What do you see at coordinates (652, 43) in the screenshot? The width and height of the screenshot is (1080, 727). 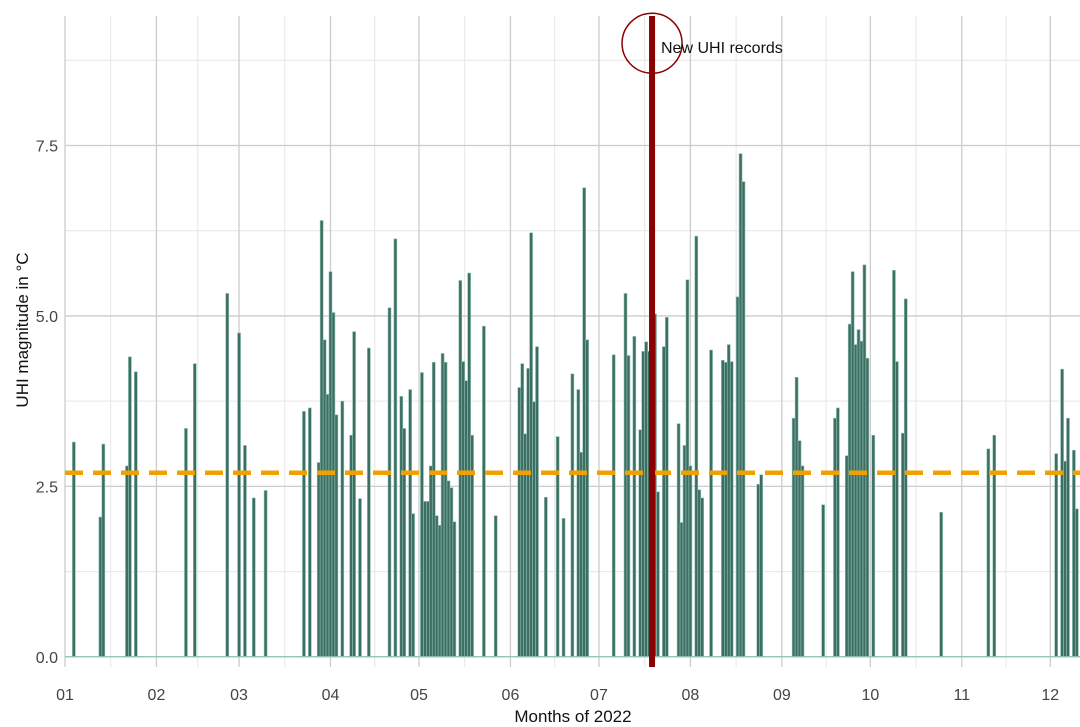 I see `record-annotation-circle` at bounding box center [652, 43].